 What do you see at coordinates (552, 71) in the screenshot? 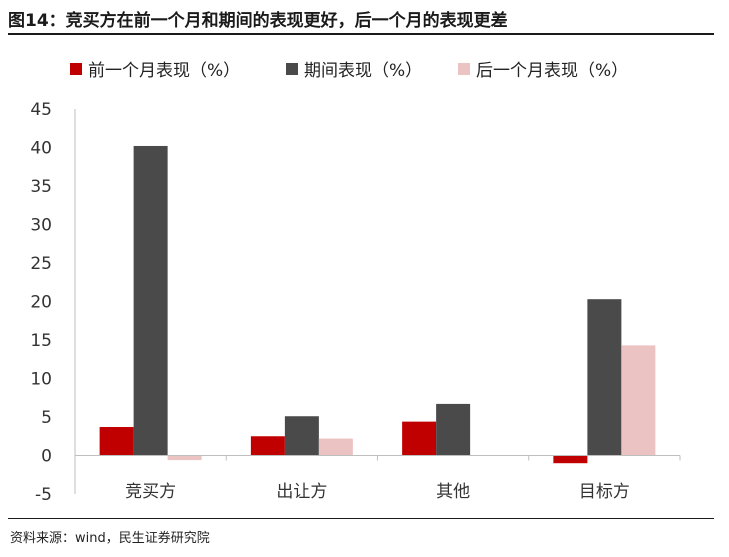
I see `legend-label-next-month: 后一个月表现（%）` at bounding box center [552, 71].